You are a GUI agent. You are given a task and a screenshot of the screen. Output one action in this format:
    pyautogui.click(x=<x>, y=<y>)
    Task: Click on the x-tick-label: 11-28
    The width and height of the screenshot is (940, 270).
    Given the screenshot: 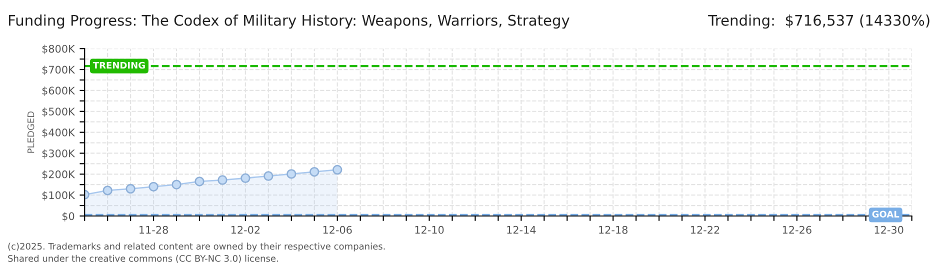 What is the action you would take?
    pyautogui.click(x=154, y=230)
    